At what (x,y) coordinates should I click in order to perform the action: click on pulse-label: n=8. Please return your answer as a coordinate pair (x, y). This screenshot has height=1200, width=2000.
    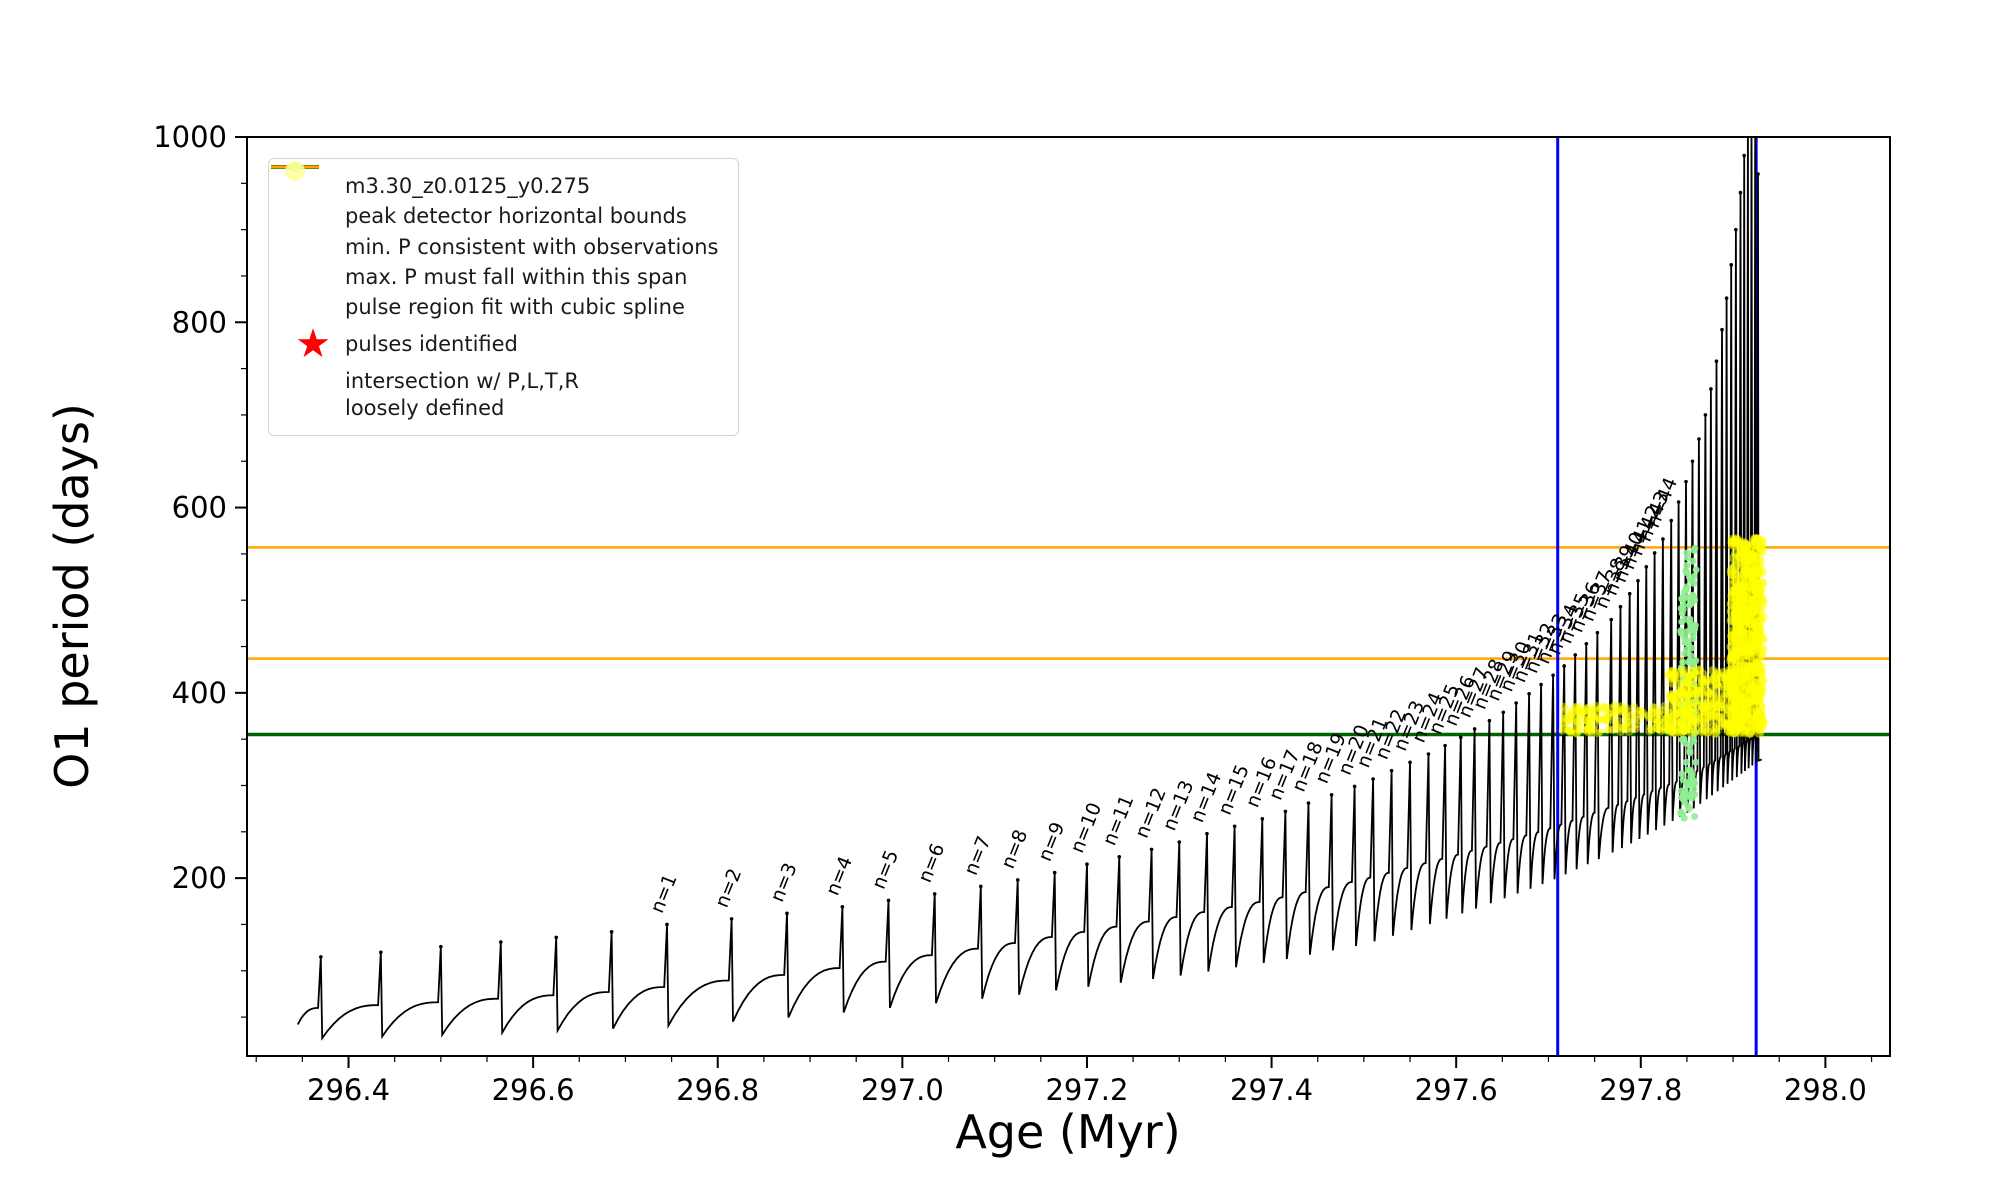
    Looking at the image, I should click on (1014, 848).